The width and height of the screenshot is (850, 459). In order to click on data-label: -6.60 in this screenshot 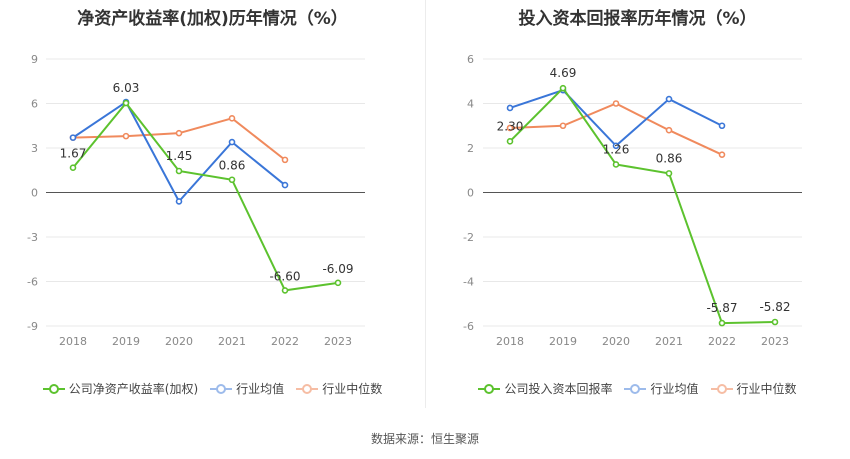, I will do `click(284, 276)`.